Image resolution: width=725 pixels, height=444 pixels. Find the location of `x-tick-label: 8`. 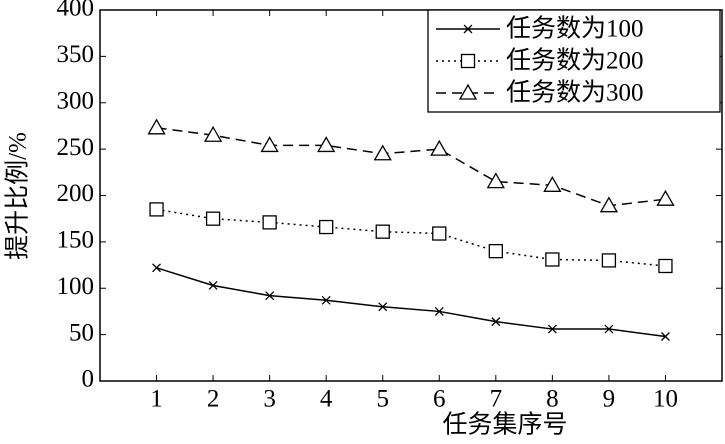

x-tick-label: 8 is located at coordinates (552, 399).